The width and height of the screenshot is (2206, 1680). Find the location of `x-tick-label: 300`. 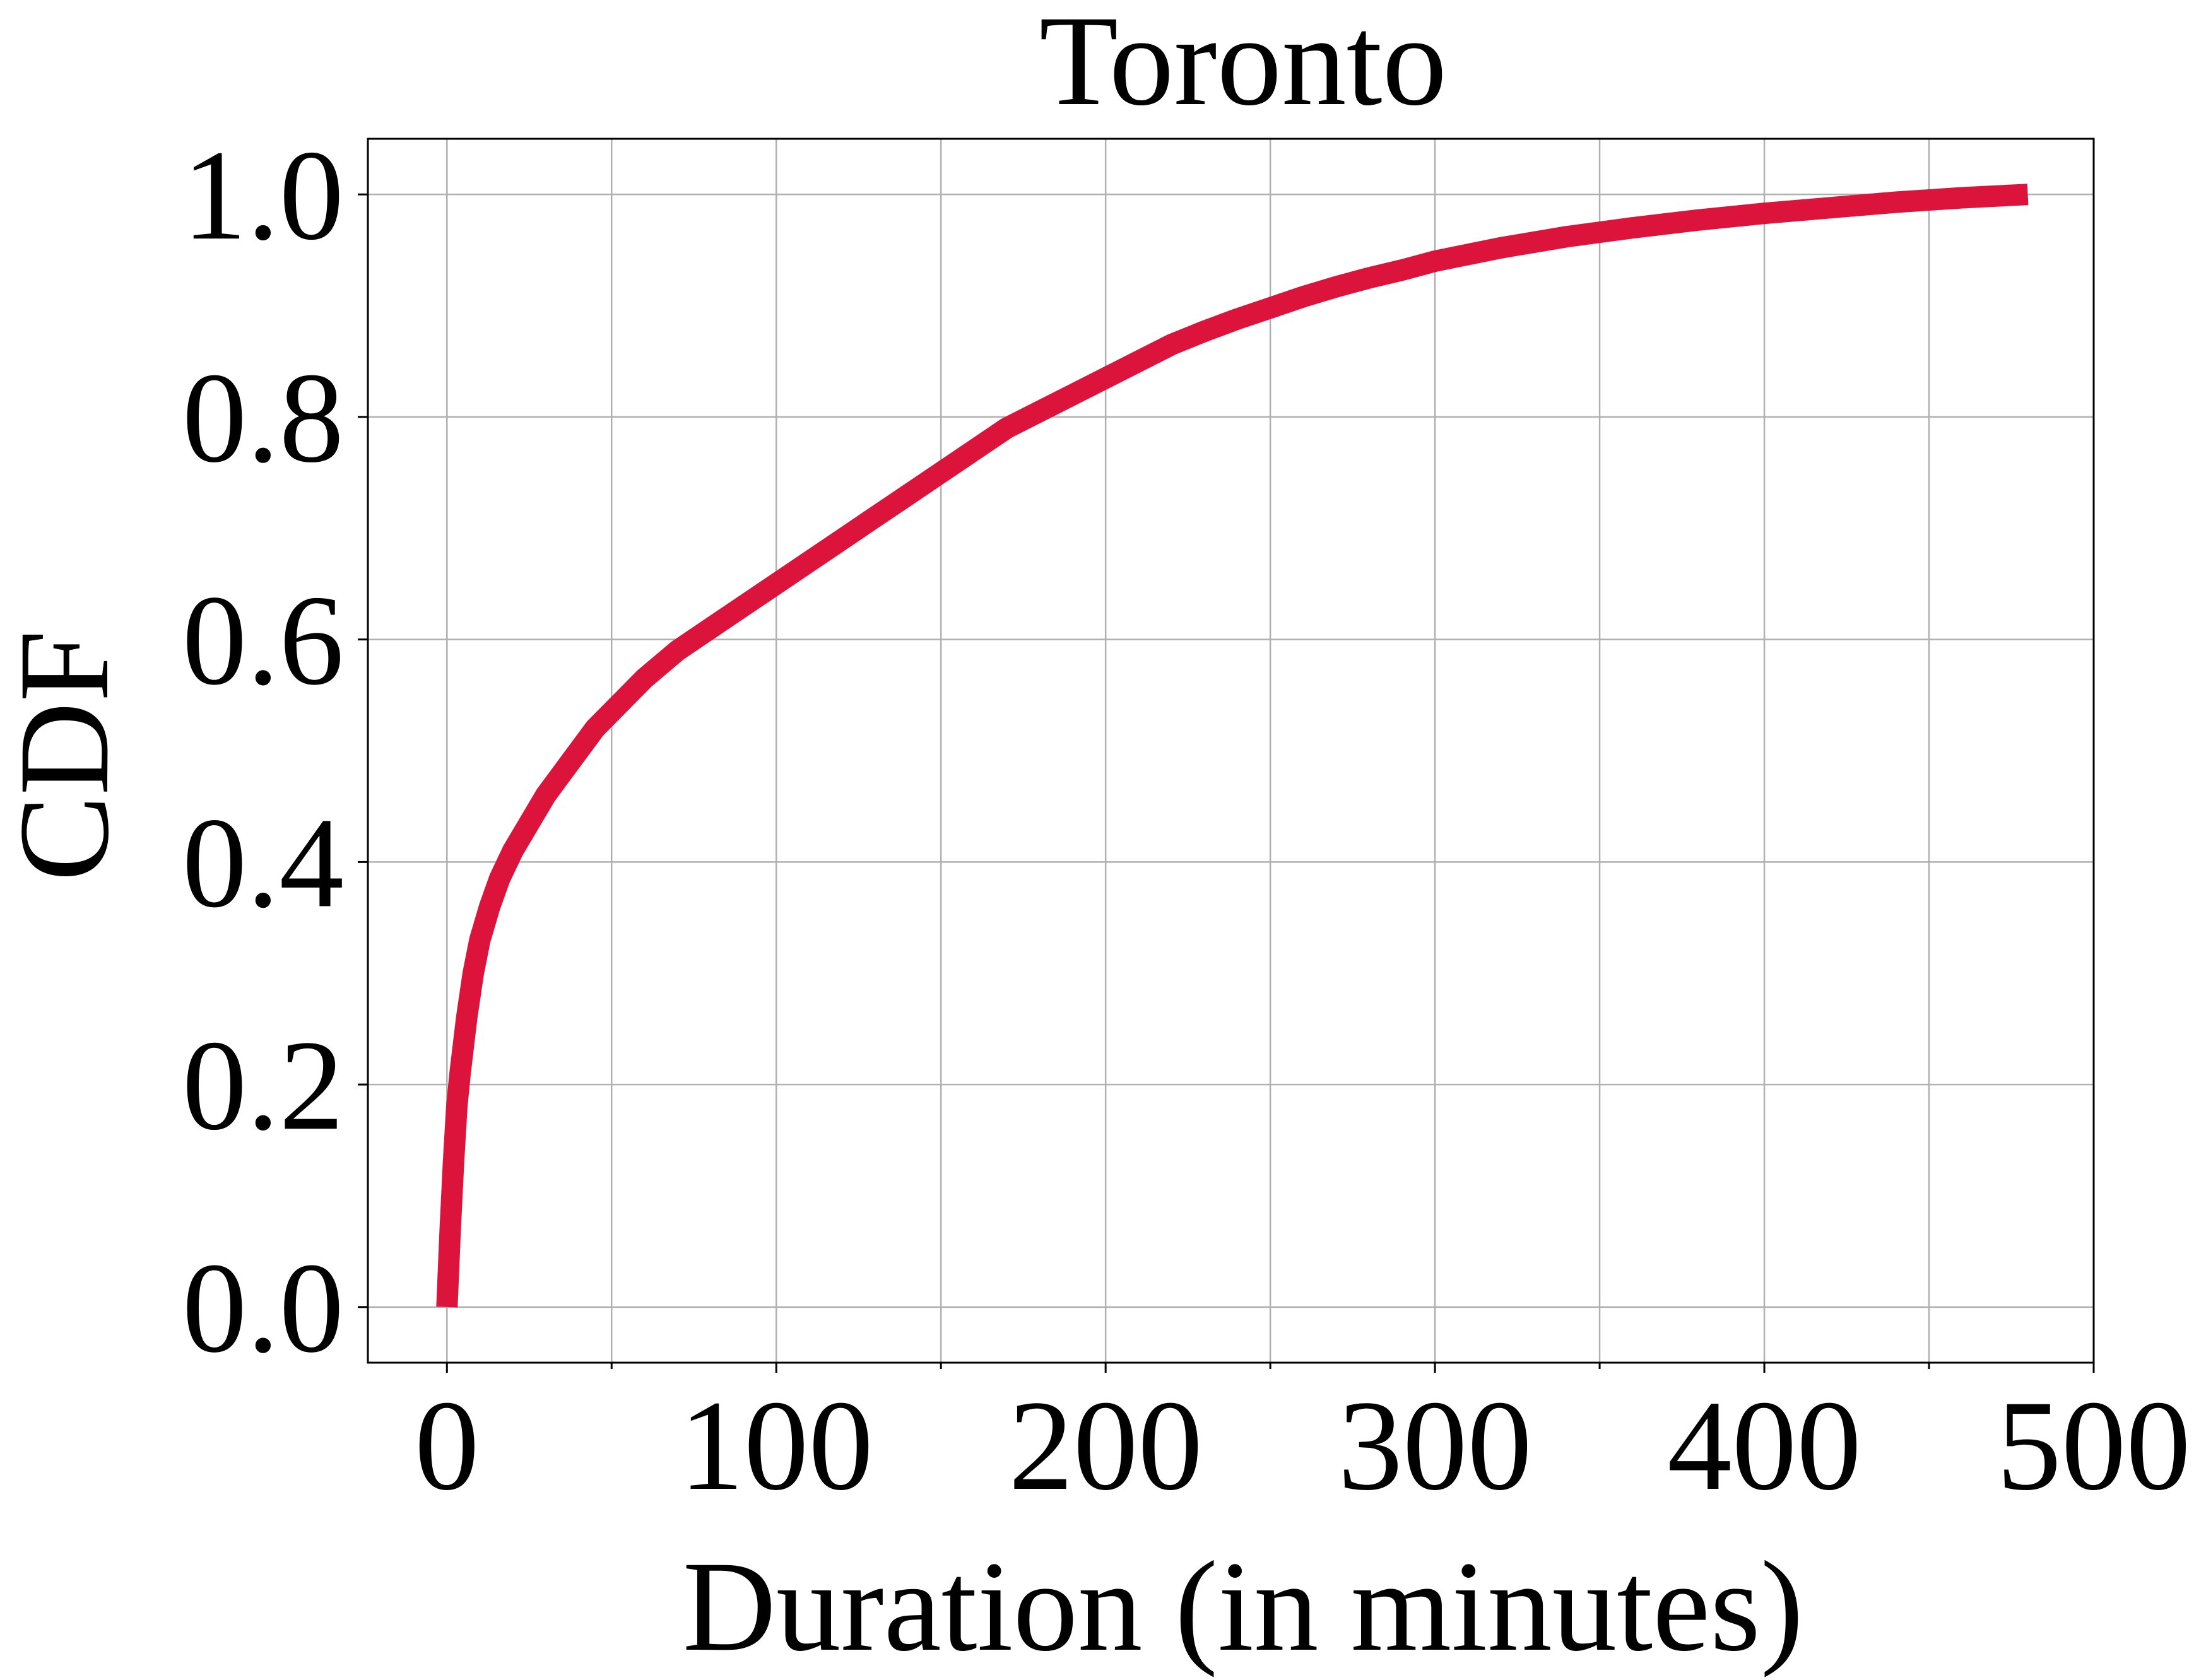

x-tick-label: 300 is located at coordinates (1435, 1445).